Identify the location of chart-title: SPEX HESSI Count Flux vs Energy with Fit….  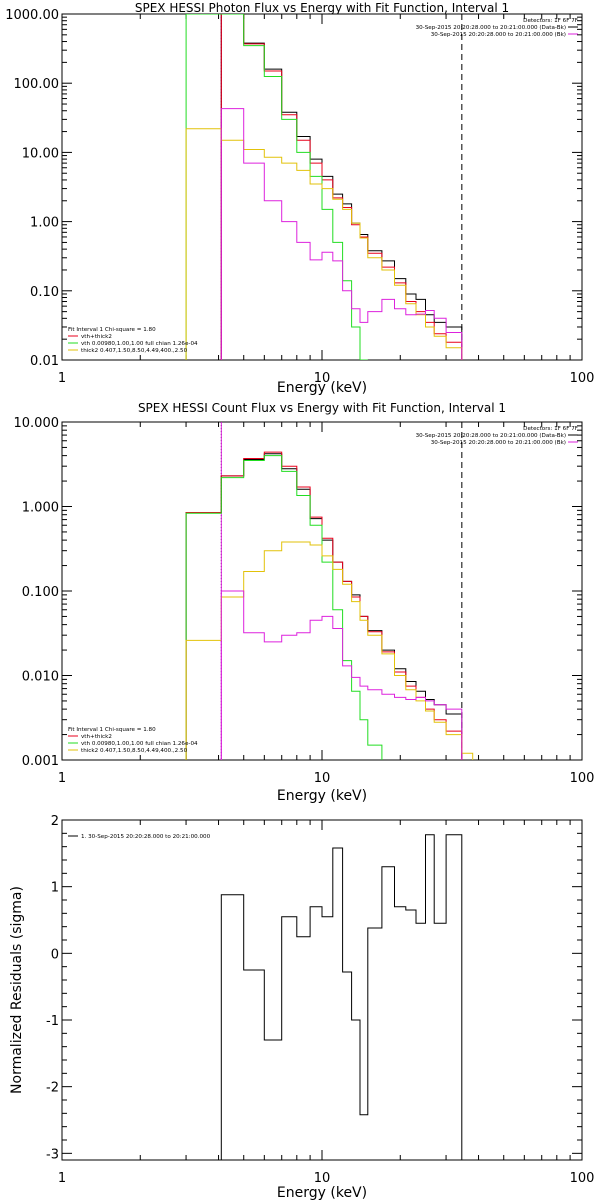
(322, 408).